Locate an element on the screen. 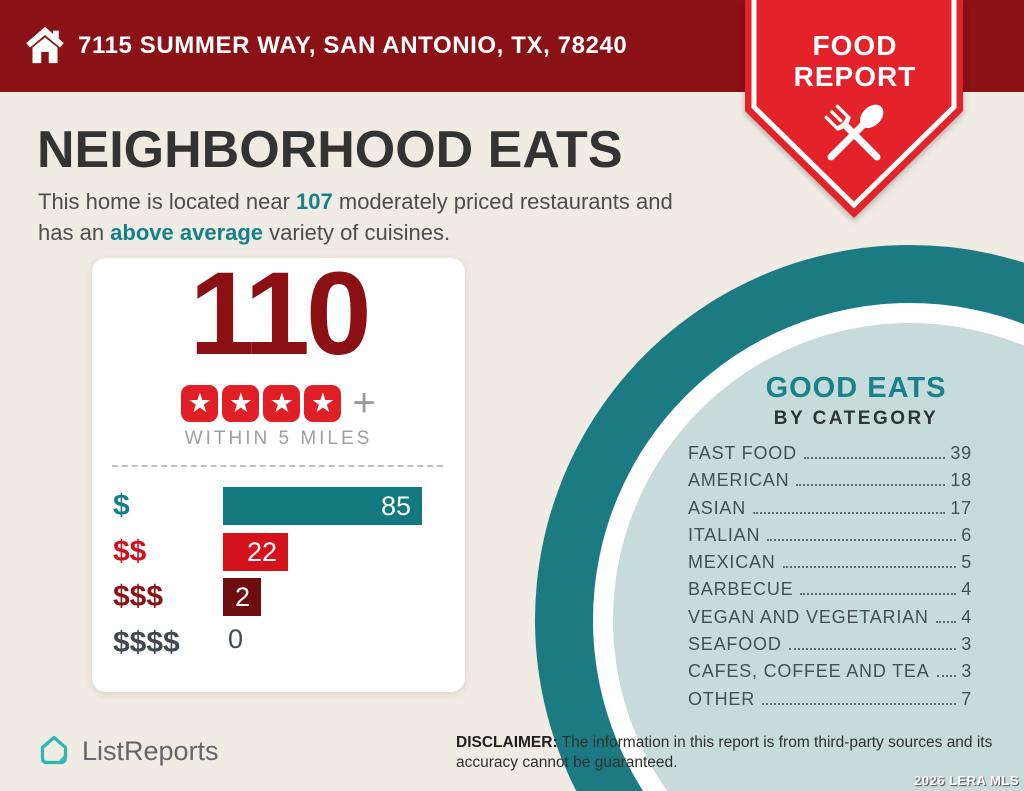 The width and height of the screenshot is (1024, 791). category-value: 7 is located at coordinates (966, 698).